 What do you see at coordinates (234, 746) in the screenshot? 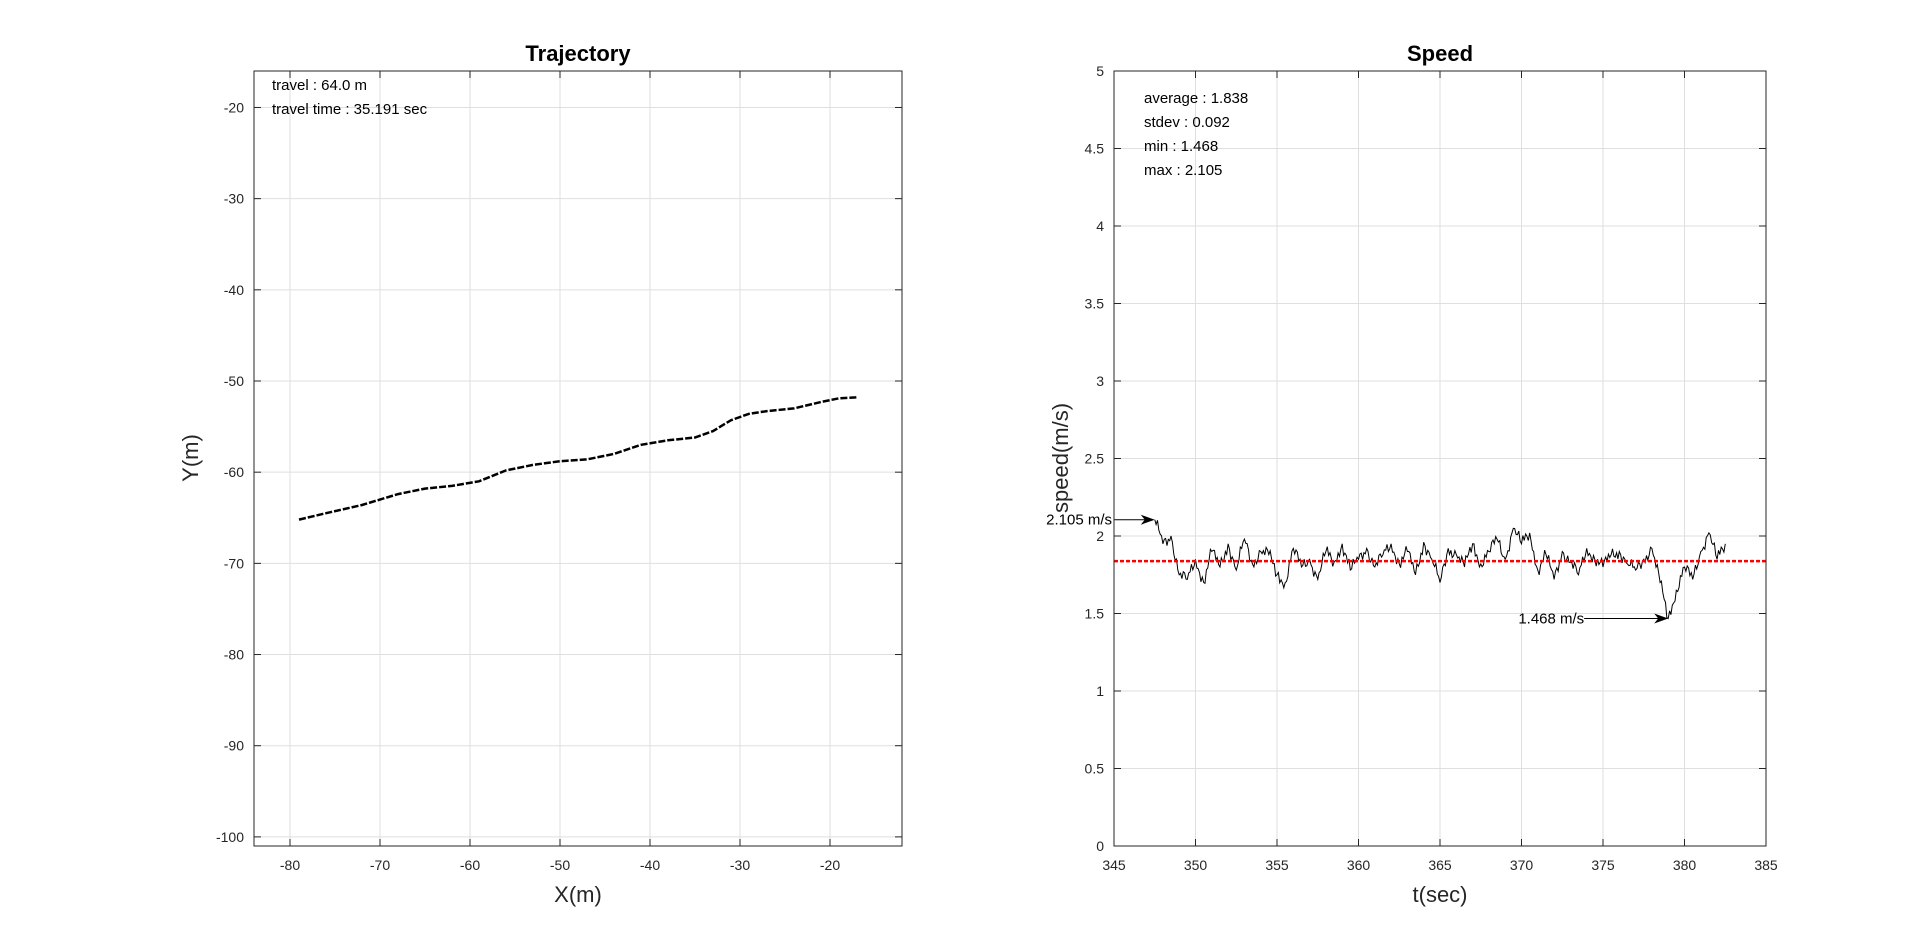
I see `trajectory-ytick-label: -90` at bounding box center [234, 746].